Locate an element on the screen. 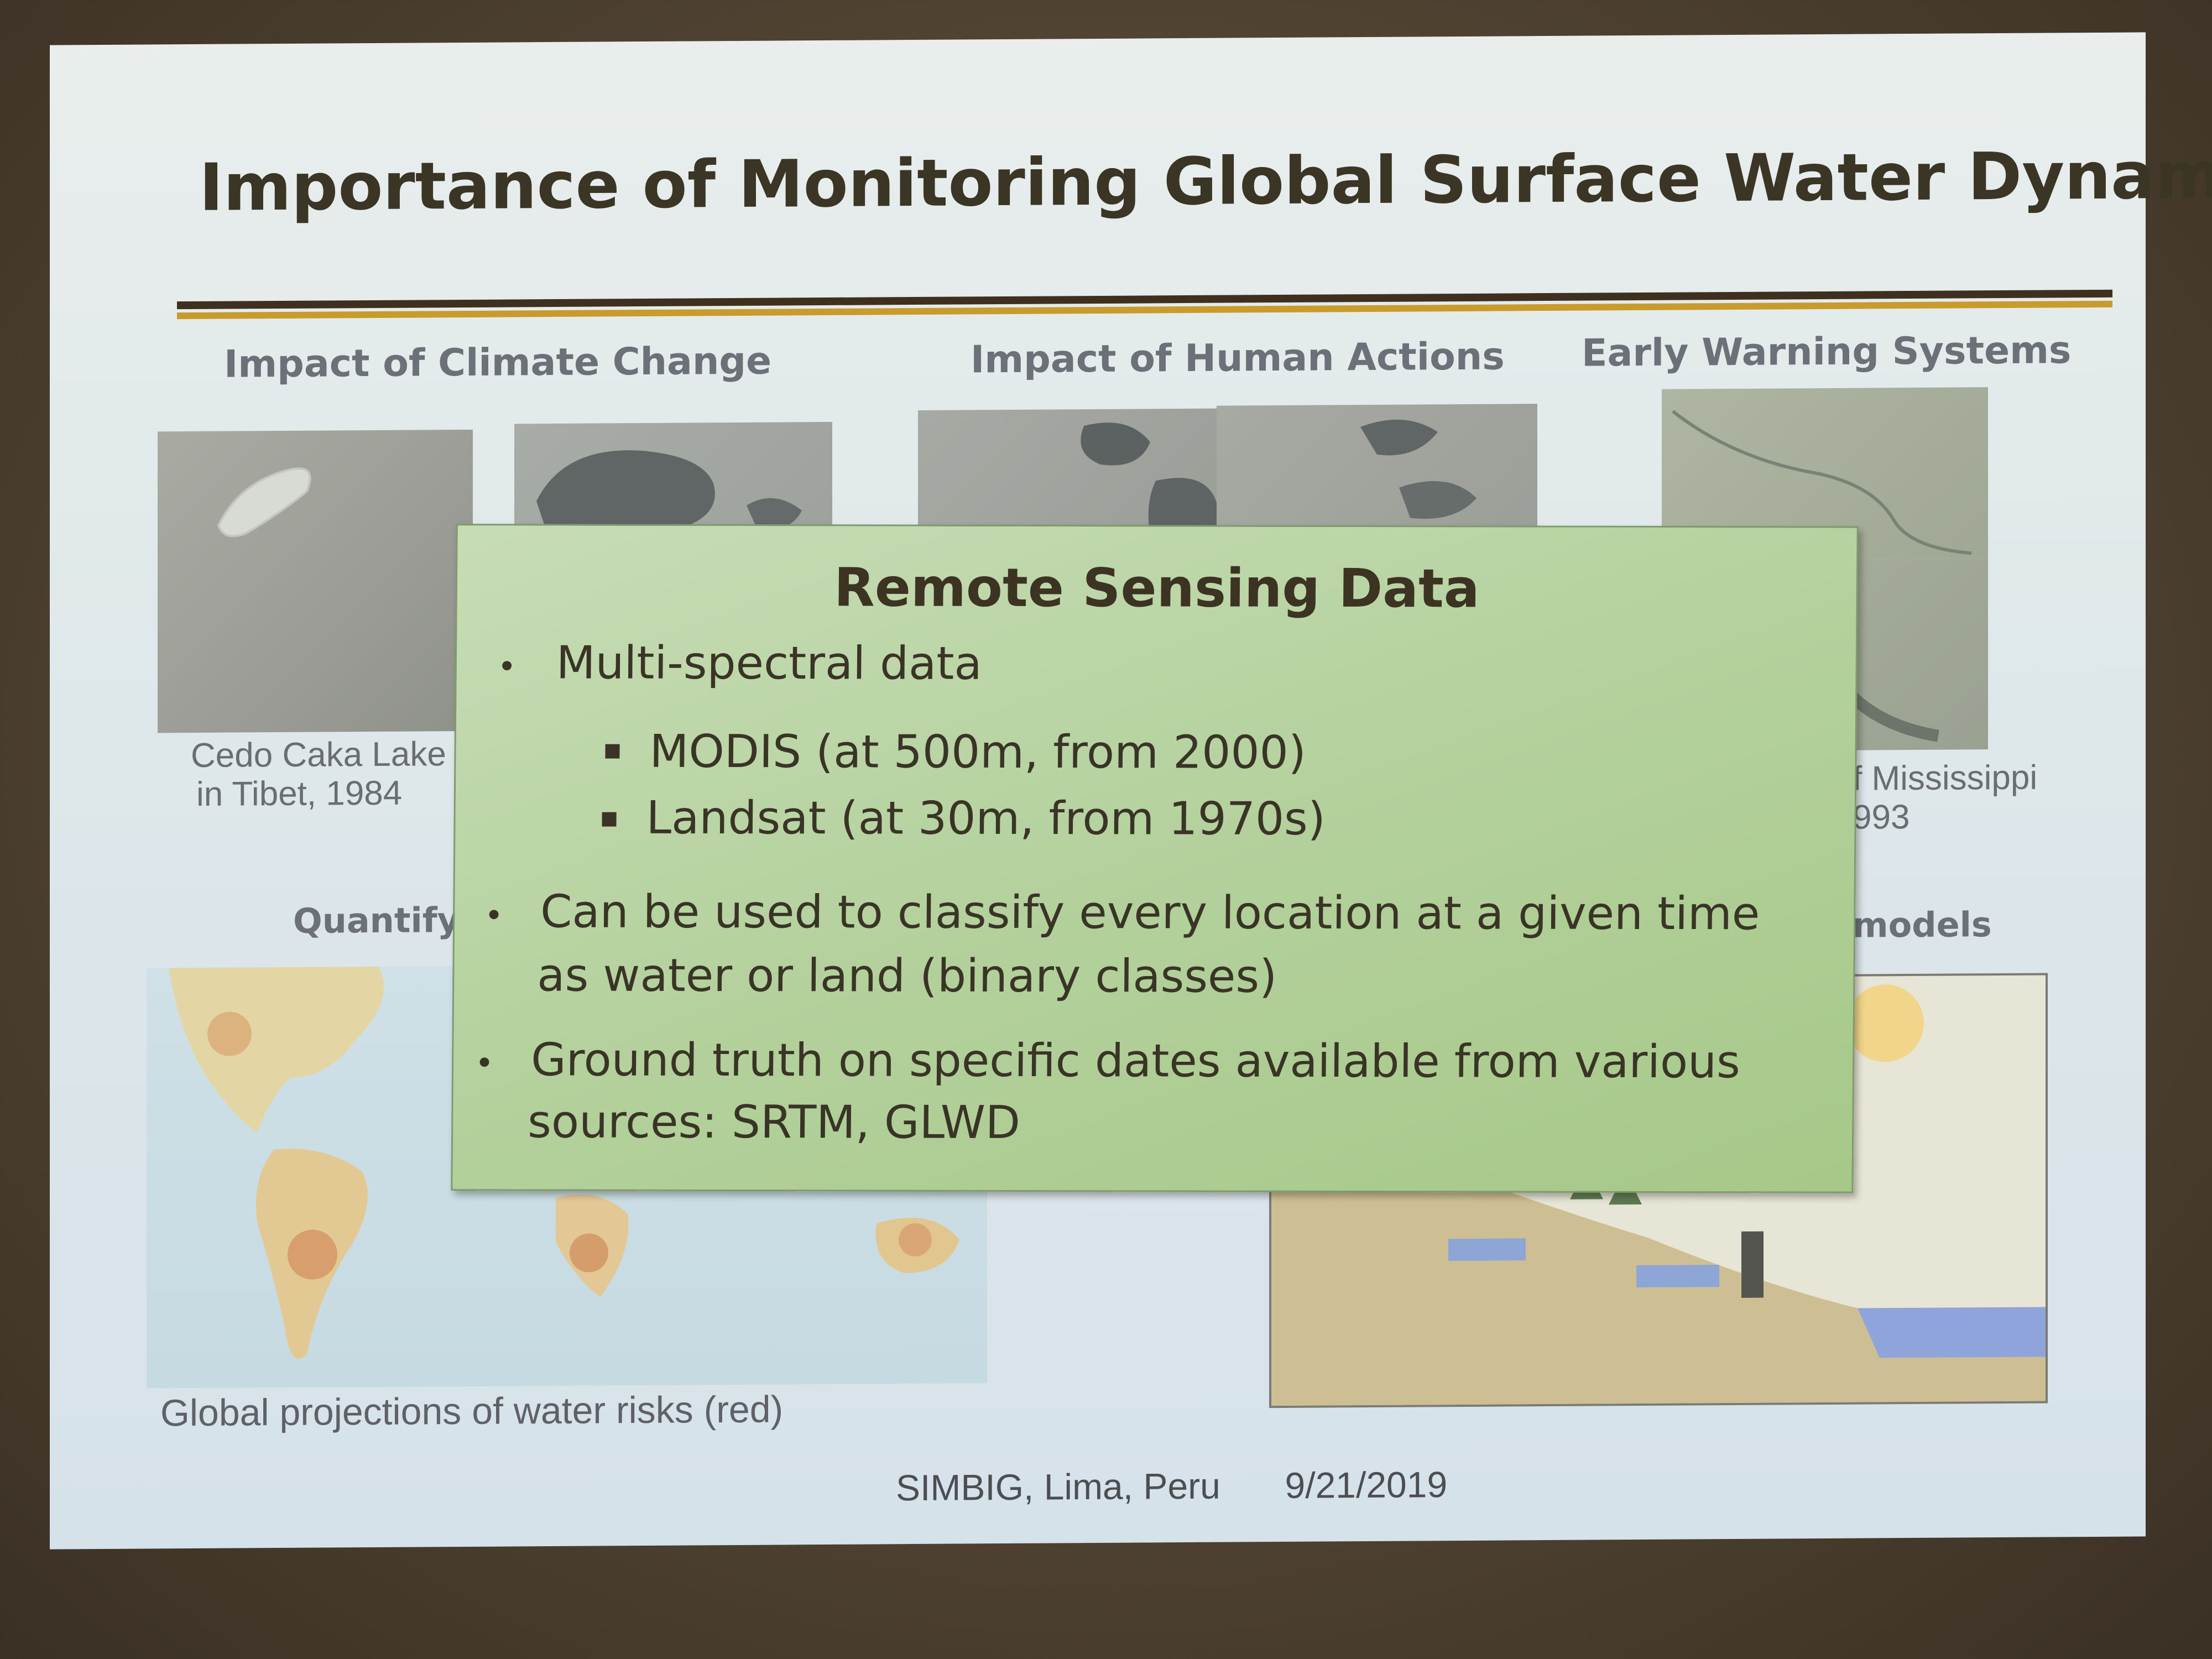  section-quantifying-partial: Quantifyi is located at coordinates (383, 920).